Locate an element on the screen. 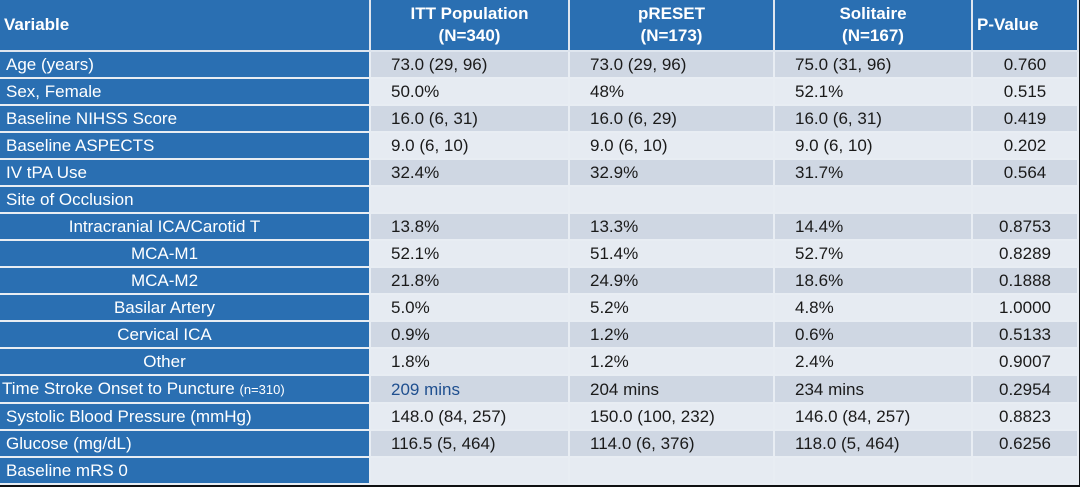 The image size is (1080, 487). row-label: Cervical ICA is located at coordinates (185, 335).